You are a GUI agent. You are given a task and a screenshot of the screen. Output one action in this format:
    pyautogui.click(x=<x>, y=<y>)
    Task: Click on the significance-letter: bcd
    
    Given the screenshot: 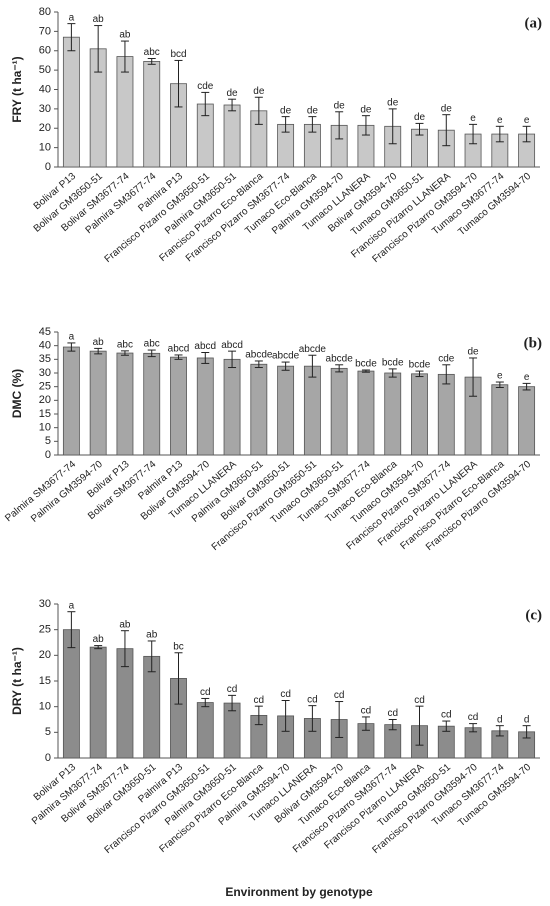 What is the action you would take?
    pyautogui.click(x=178, y=54)
    